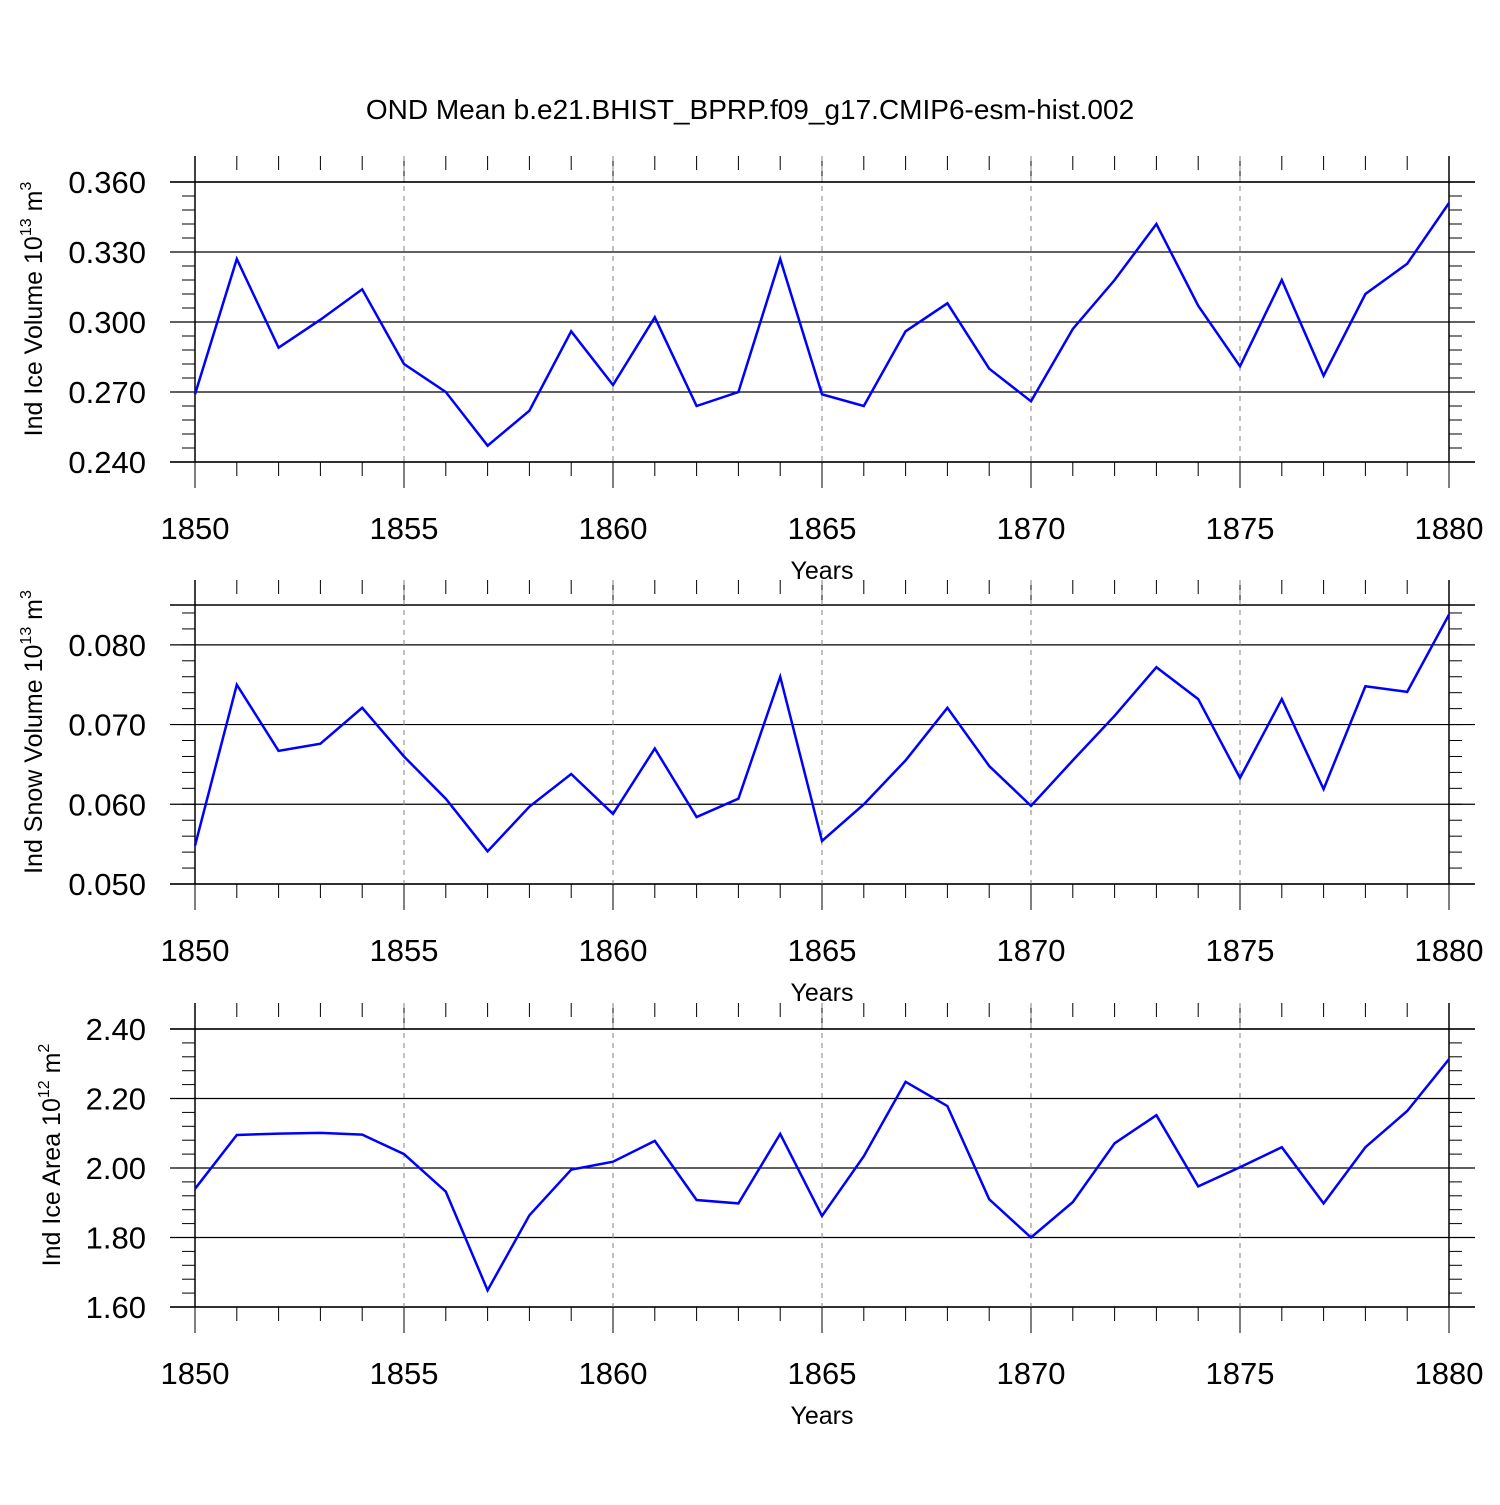  What do you see at coordinates (107, 462) in the screenshot?
I see `y-tick-label: 0.240` at bounding box center [107, 462].